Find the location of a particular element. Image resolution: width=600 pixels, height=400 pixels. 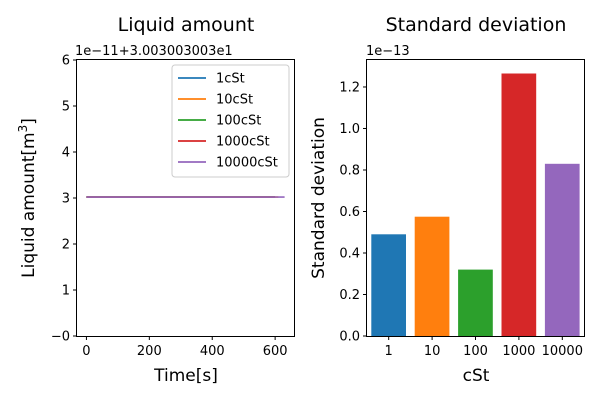

chart1-x-axis-label: Time[s] is located at coordinates (185, 376).